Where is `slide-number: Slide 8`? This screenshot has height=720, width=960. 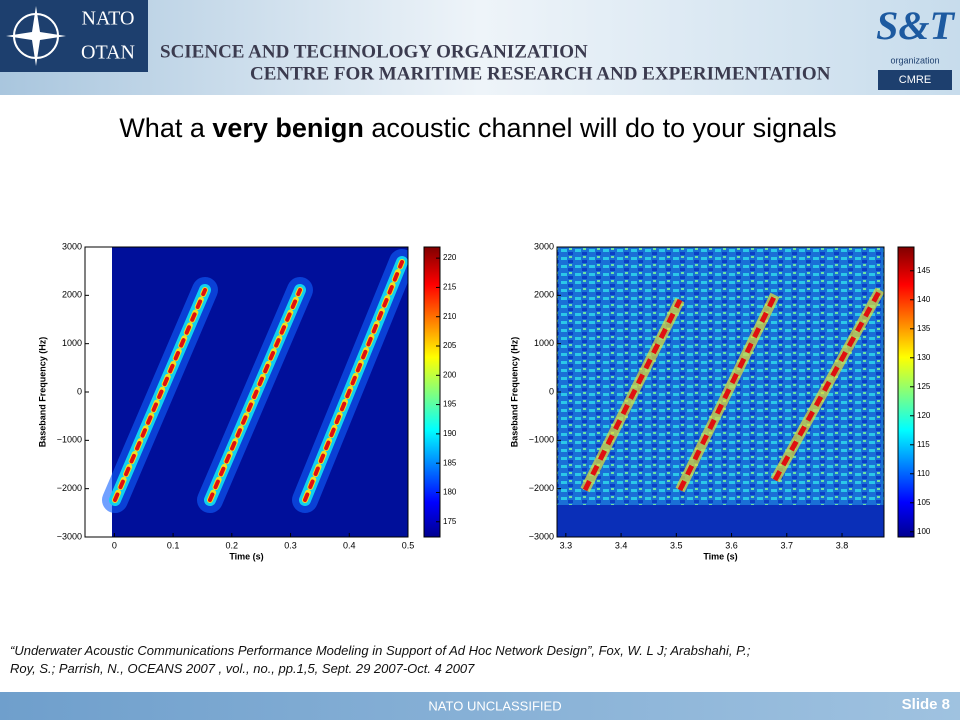
slide-number: Slide 8 is located at coordinates (926, 704).